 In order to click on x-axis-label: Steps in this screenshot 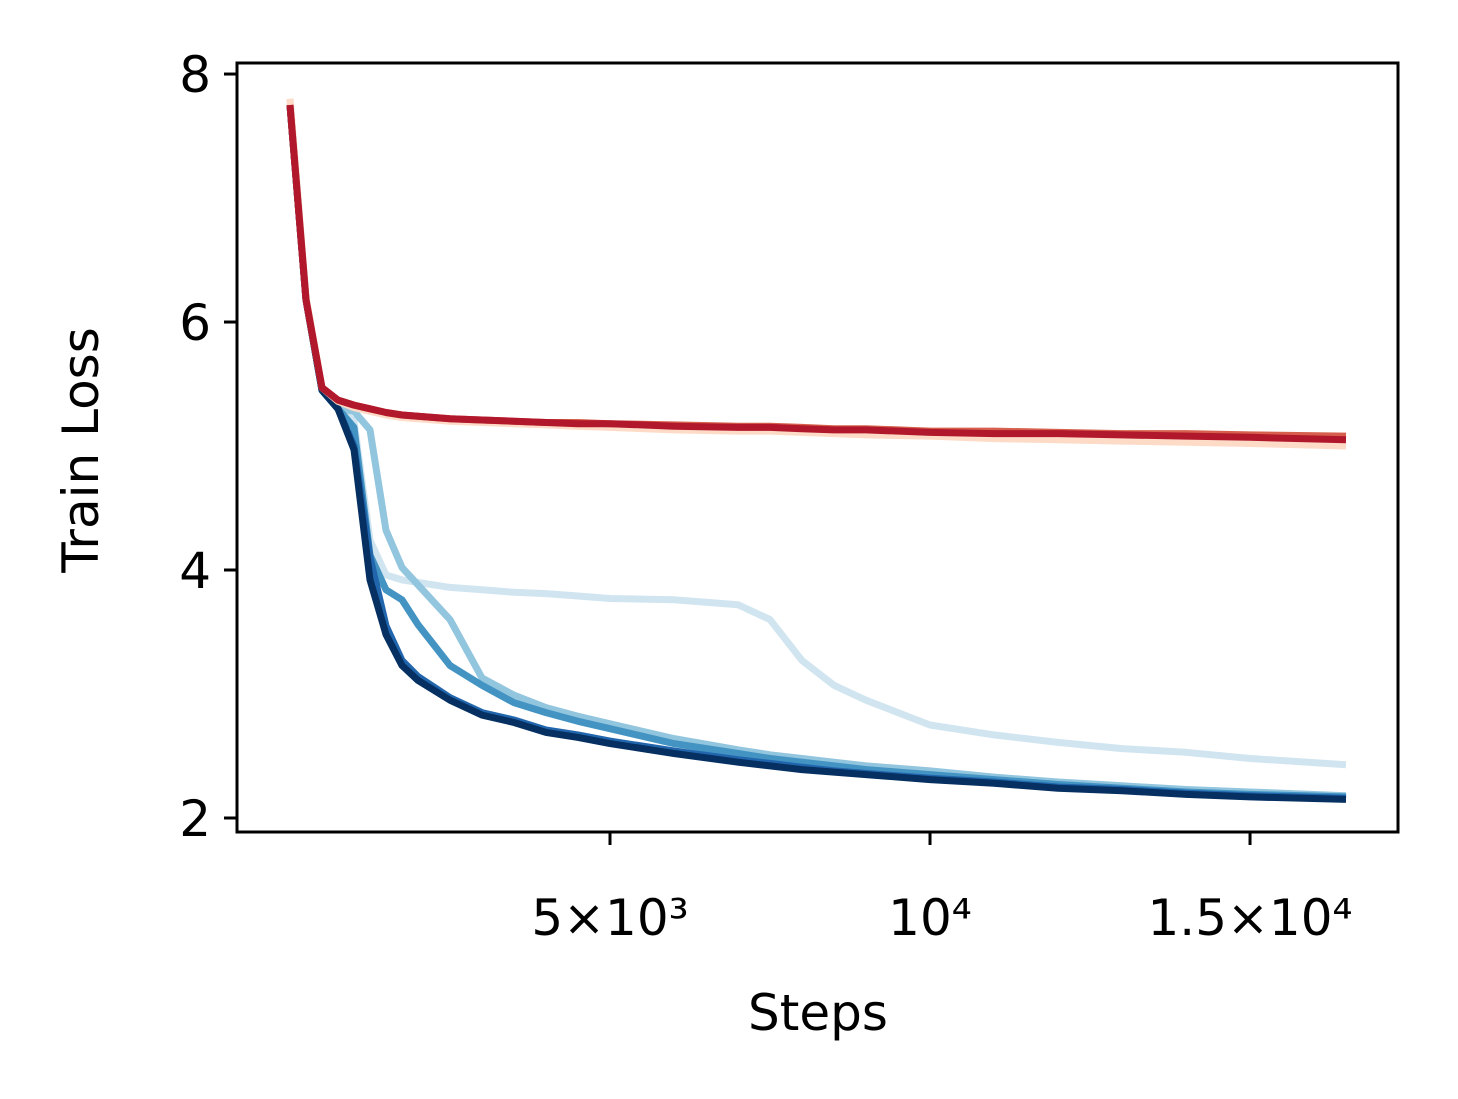, I will do `click(818, 1013)`.